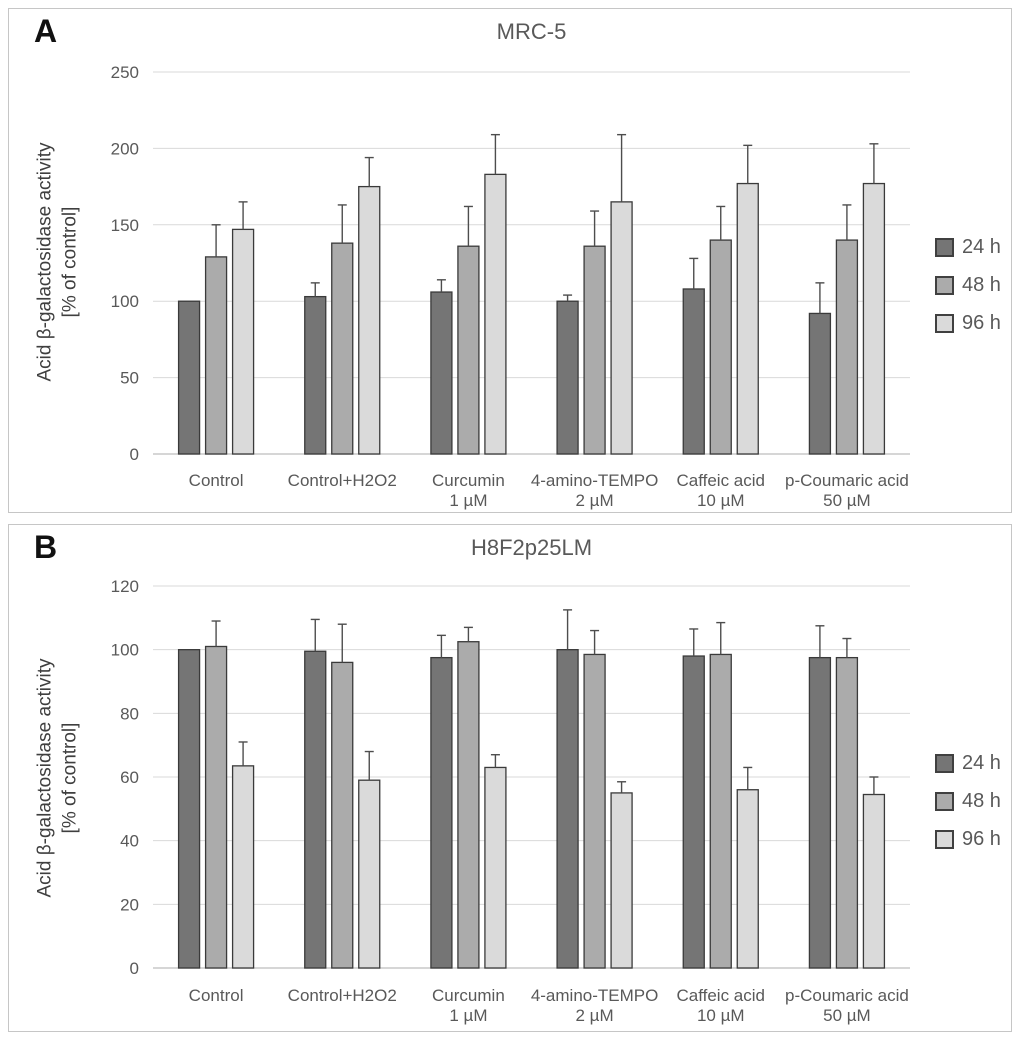 The height and width of the screenshot is (1039, 1020). What do you see at coordinates (129, 713) in the screenshot?
I see `y-tick-label: 80` at bounding box center [129, 713].